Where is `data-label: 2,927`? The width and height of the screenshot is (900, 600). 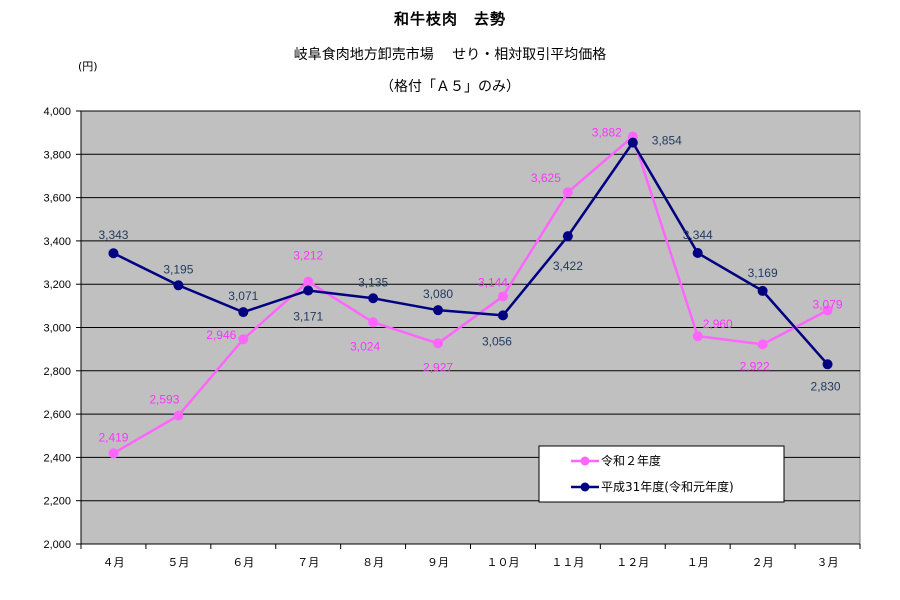
data-label: 2,927 is located at coordinates (438, 367).